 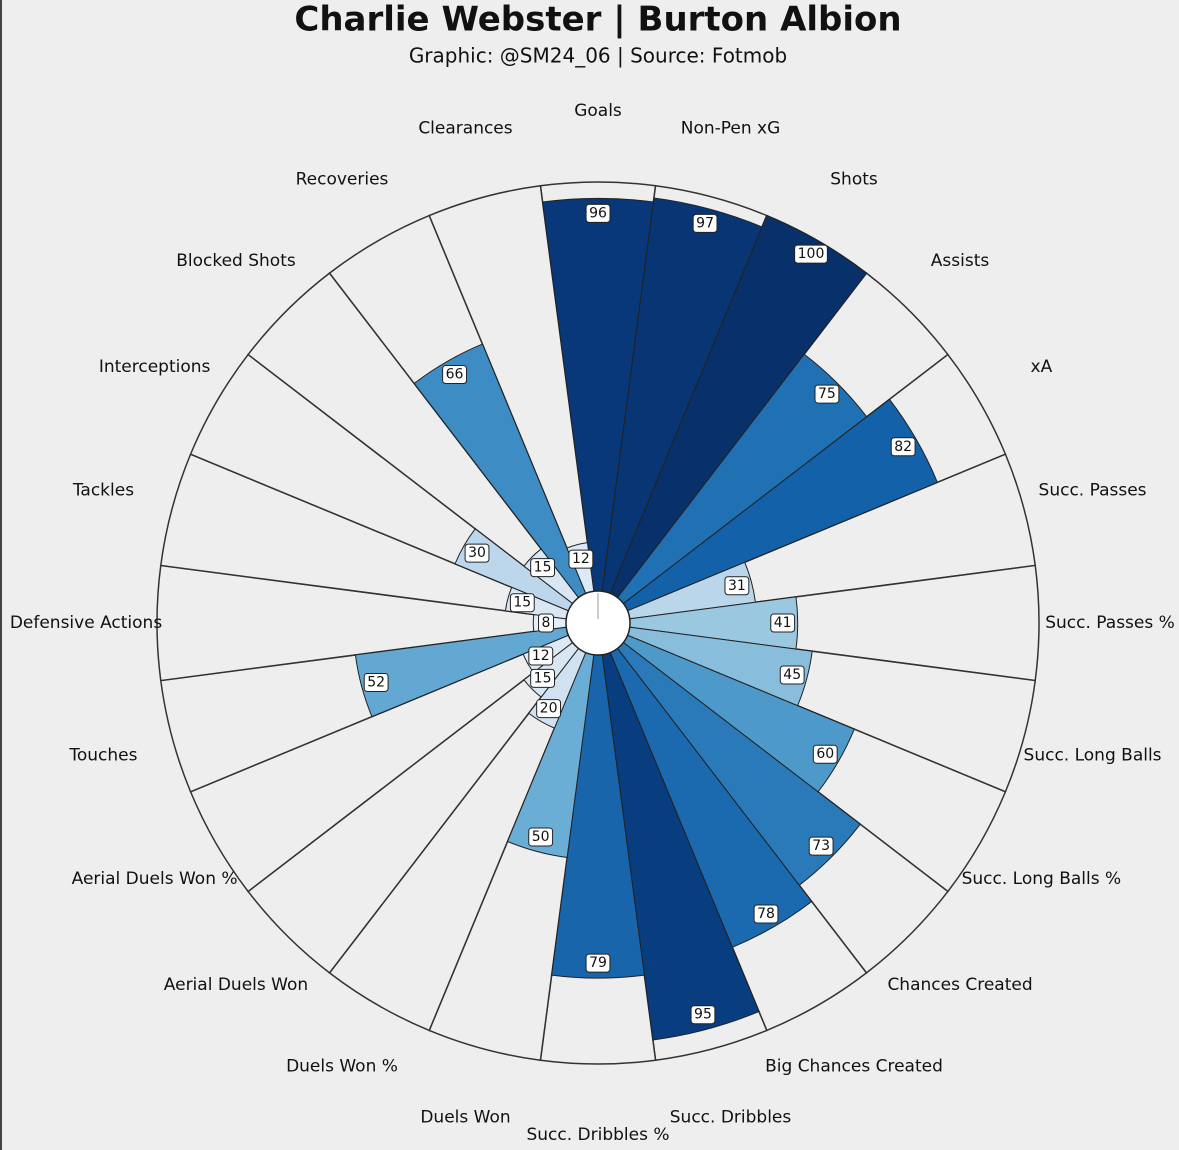 I want to click on value-label: 41, so click(x=783, y=623).